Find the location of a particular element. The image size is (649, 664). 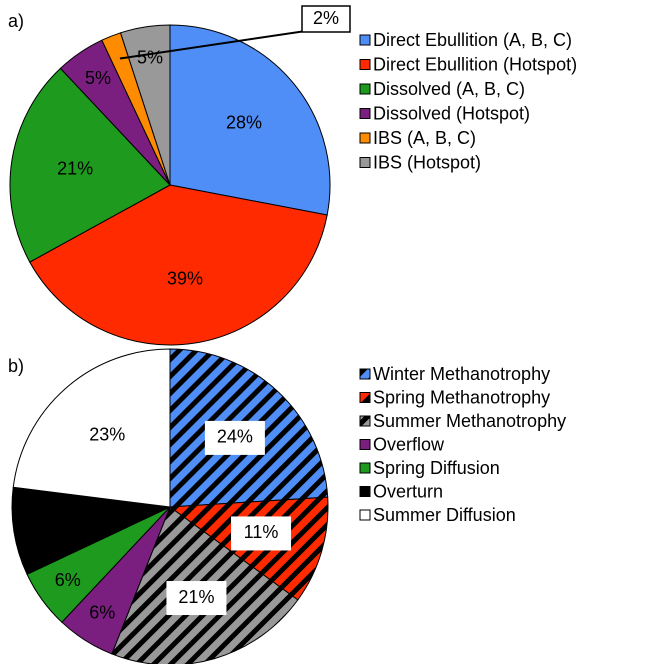

data-label: 11% is located at coordinates (261, 532).